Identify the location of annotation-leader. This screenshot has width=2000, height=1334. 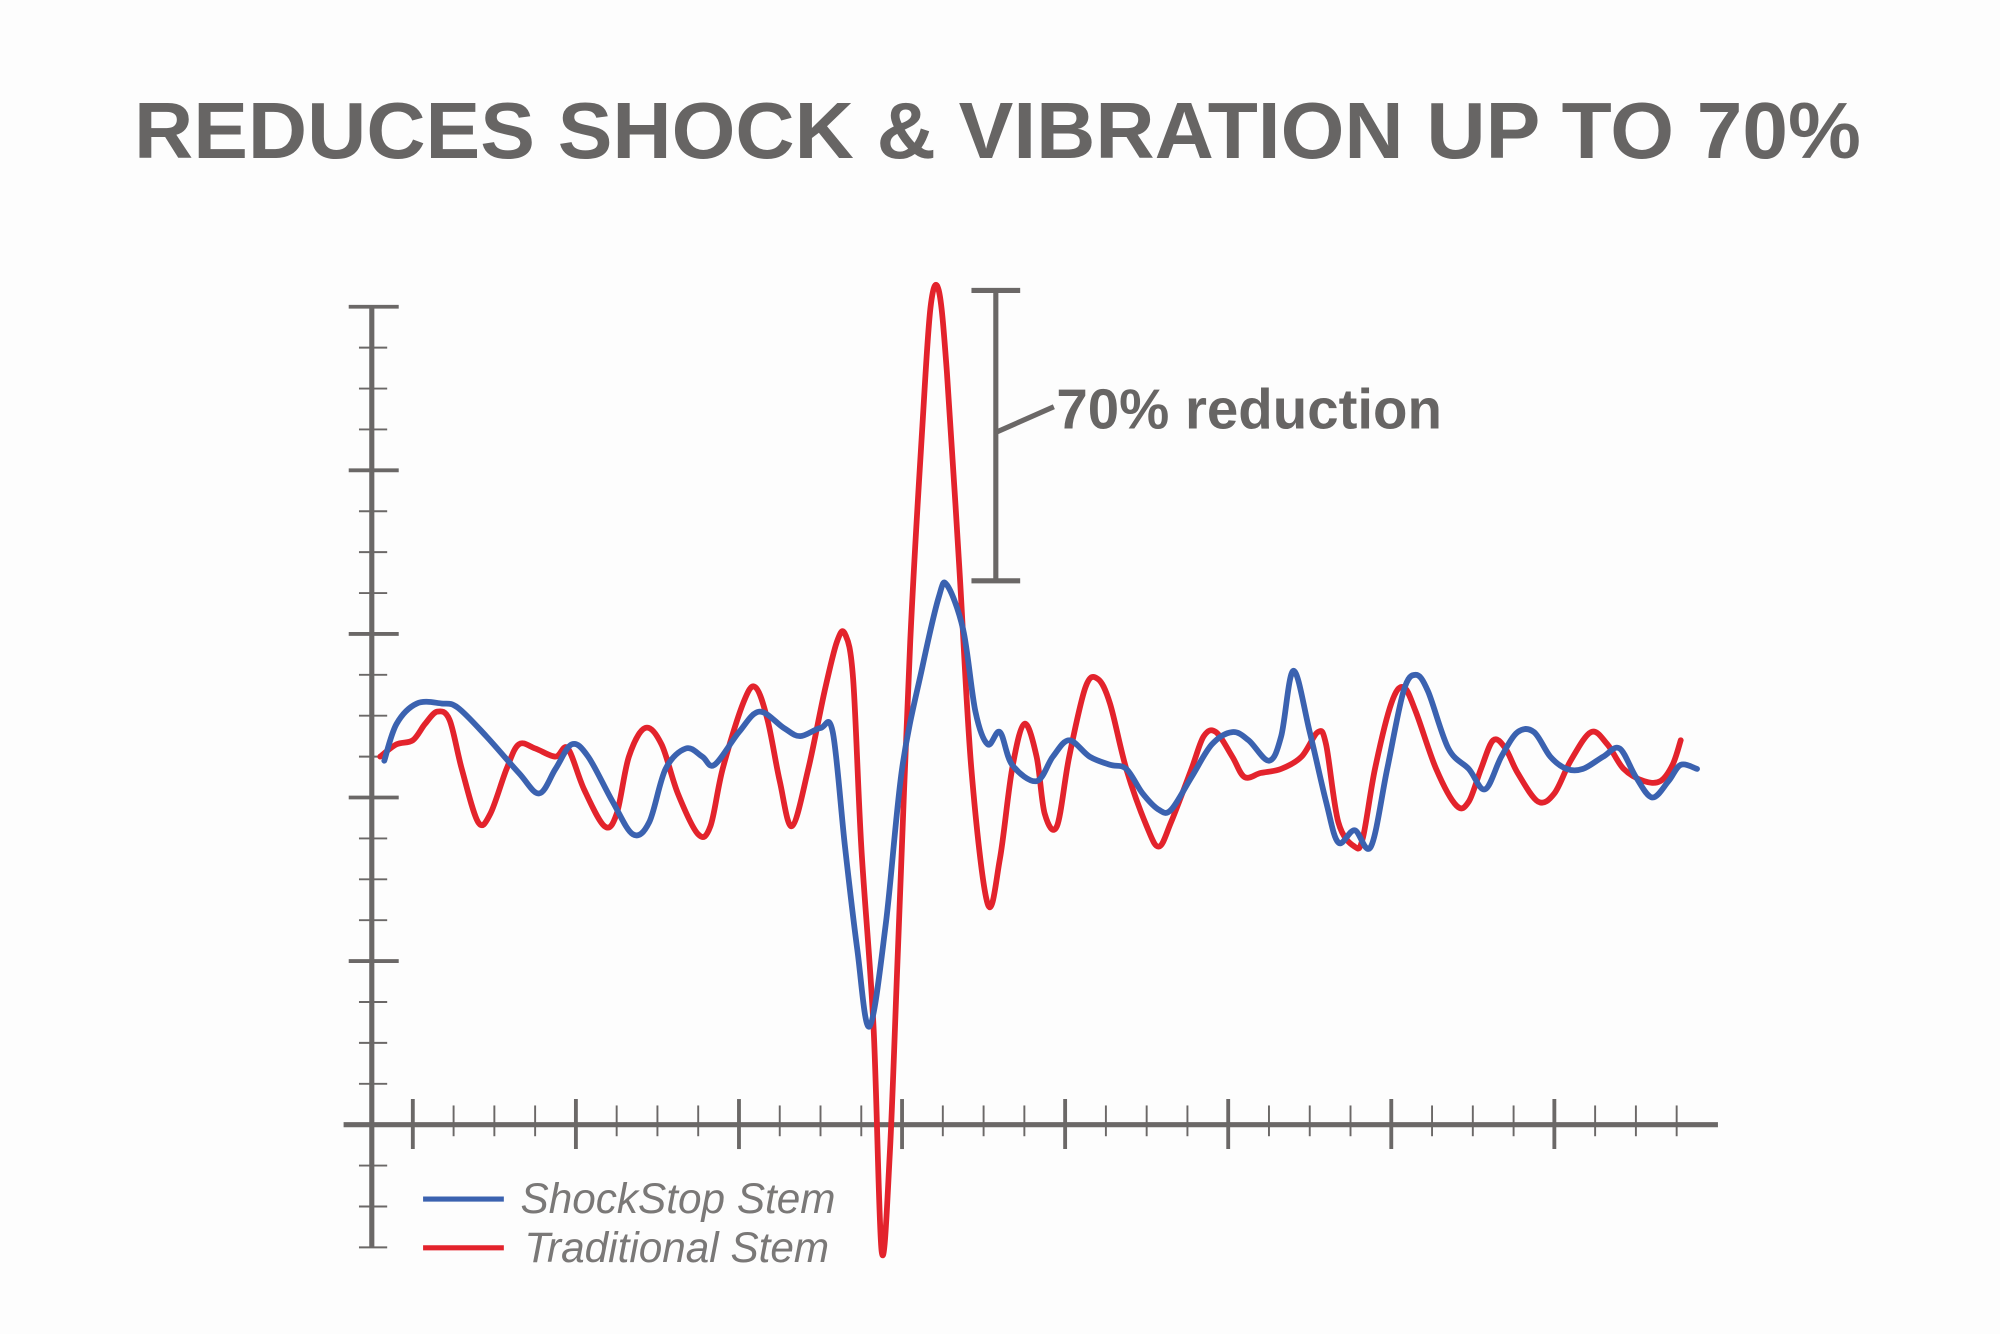
(1024, 419).